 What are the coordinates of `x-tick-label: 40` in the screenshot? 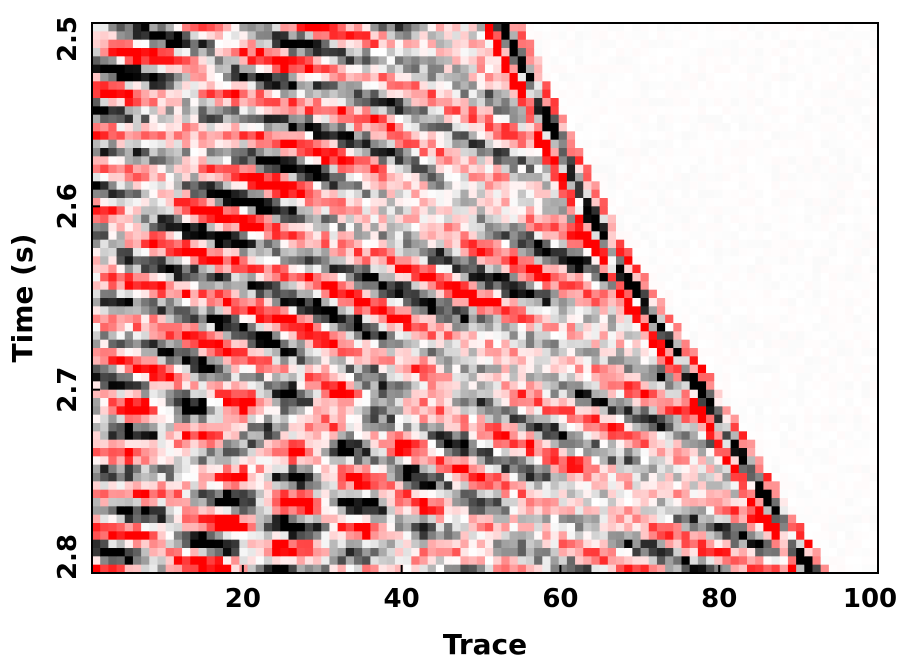 It's located at (402, 599).